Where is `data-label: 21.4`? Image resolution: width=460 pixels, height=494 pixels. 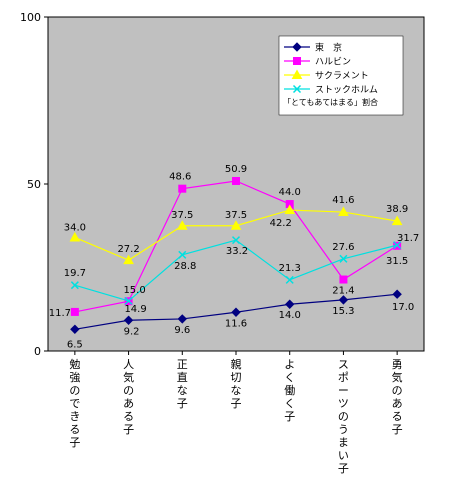
data-label: 21.4 is located at coordinates (343, 291).